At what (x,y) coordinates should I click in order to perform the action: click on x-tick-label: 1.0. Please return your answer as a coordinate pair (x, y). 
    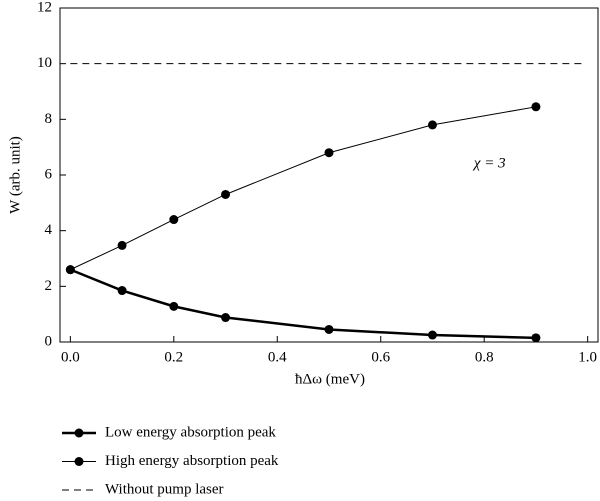
    Looking at the image, I should click on (587, 357).